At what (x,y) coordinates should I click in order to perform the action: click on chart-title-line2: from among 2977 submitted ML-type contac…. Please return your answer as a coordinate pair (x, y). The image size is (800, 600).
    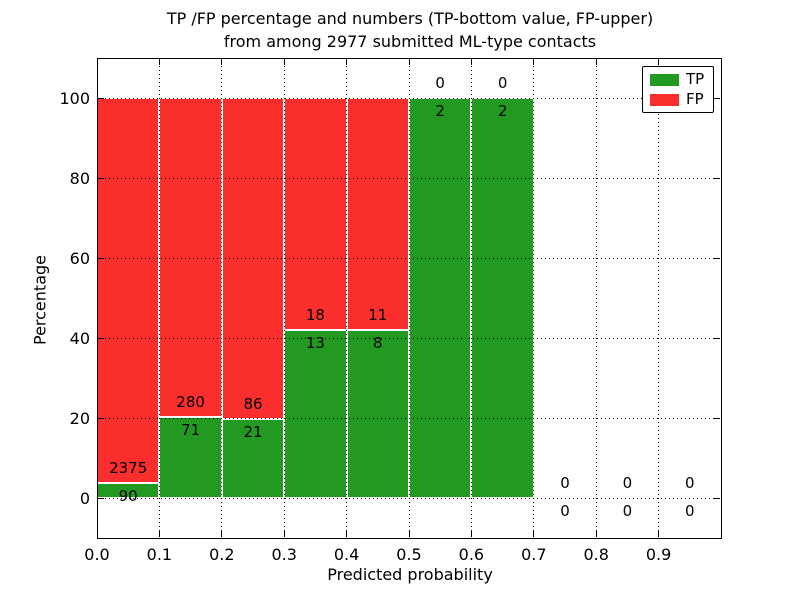
    Looking at the image, I should click on (410, 41).